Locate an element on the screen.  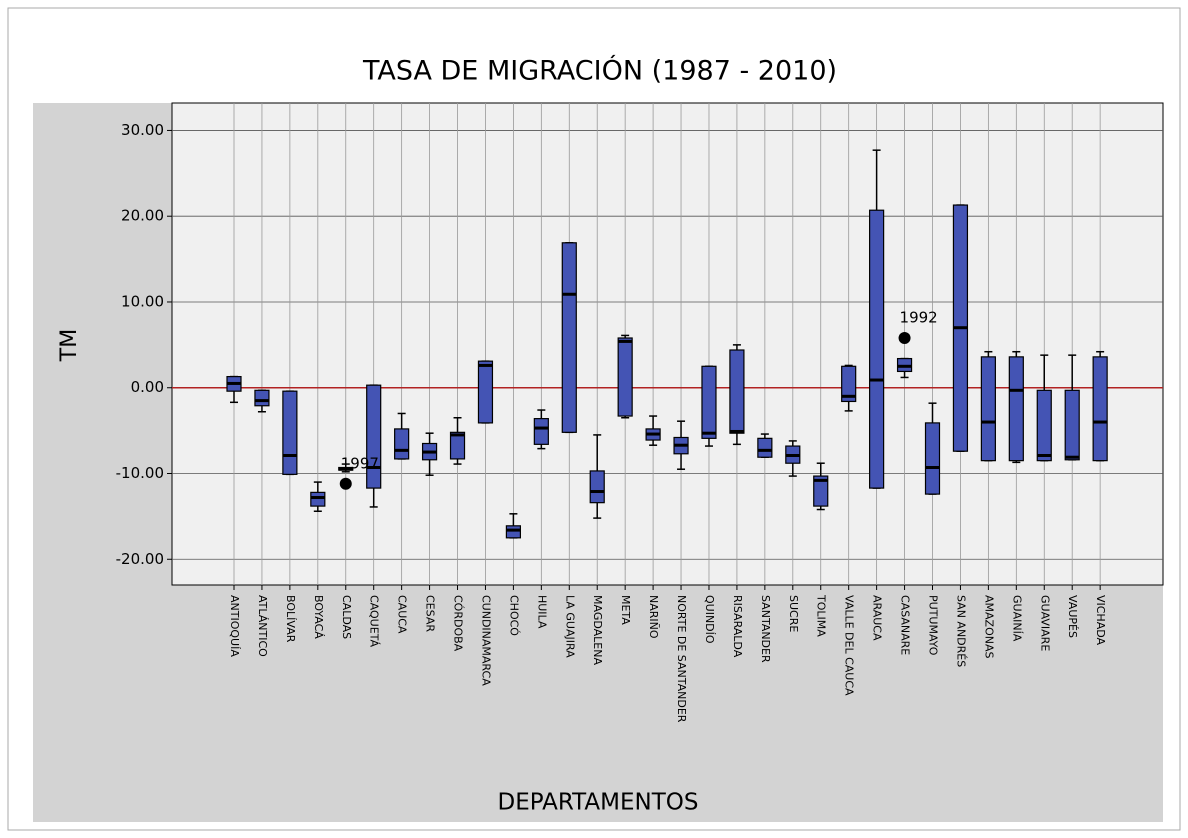
x-tick-label: SUCRE is located at coordinates (793, 613).